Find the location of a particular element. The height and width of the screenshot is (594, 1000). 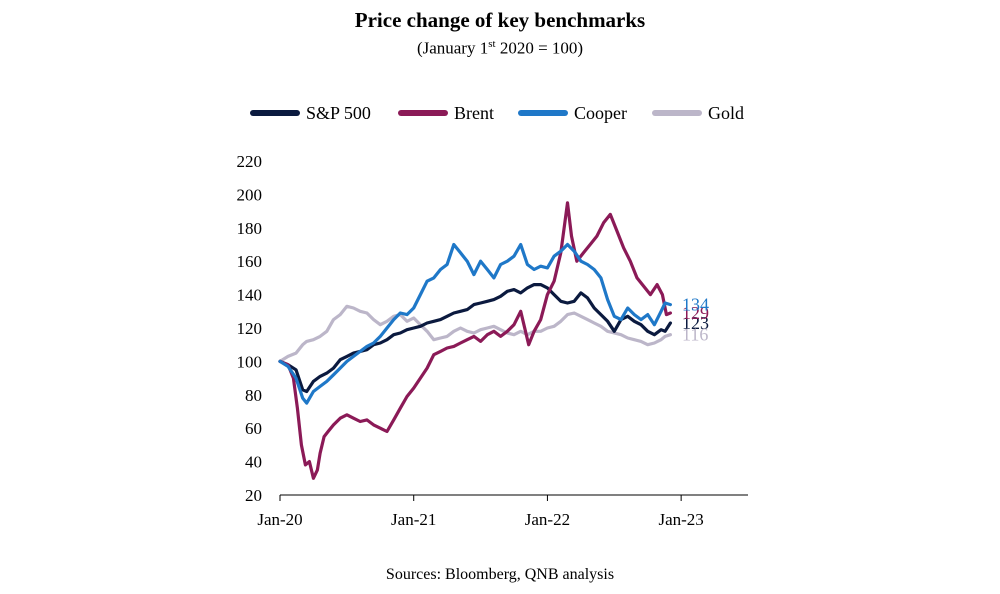

legend-swatch-sp500 is located at coordinates (275, 113).